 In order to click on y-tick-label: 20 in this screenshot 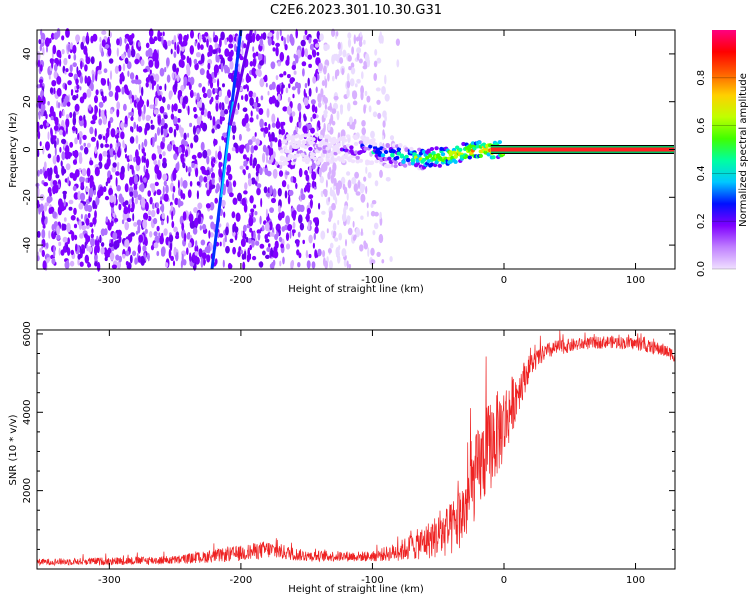, I will do `click(27, 101)`.